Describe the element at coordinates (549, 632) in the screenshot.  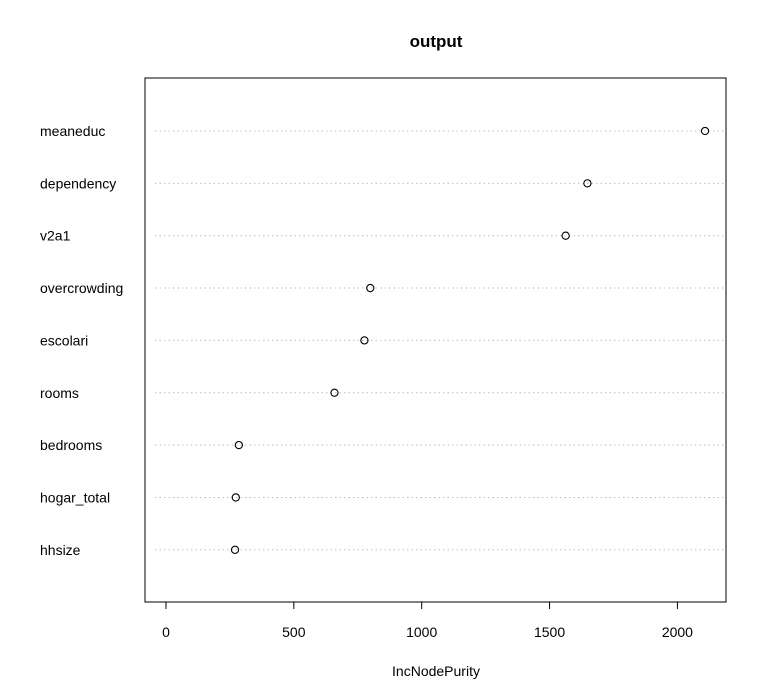
I see `x-tick-label: 1500` at that location.